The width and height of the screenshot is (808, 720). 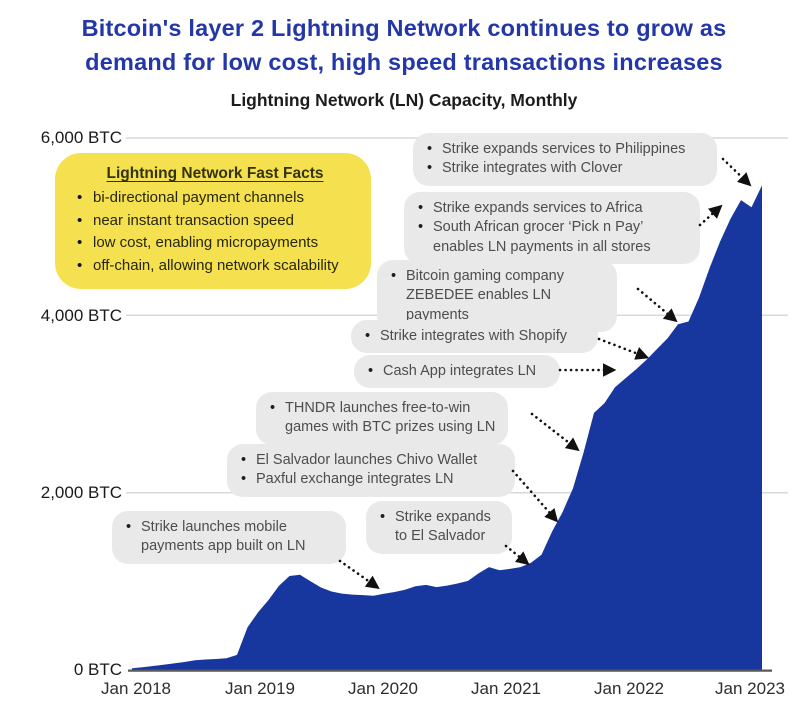 I want to click on x-tick-jan-2020: Jan 2020, so click(x=383, y=688).